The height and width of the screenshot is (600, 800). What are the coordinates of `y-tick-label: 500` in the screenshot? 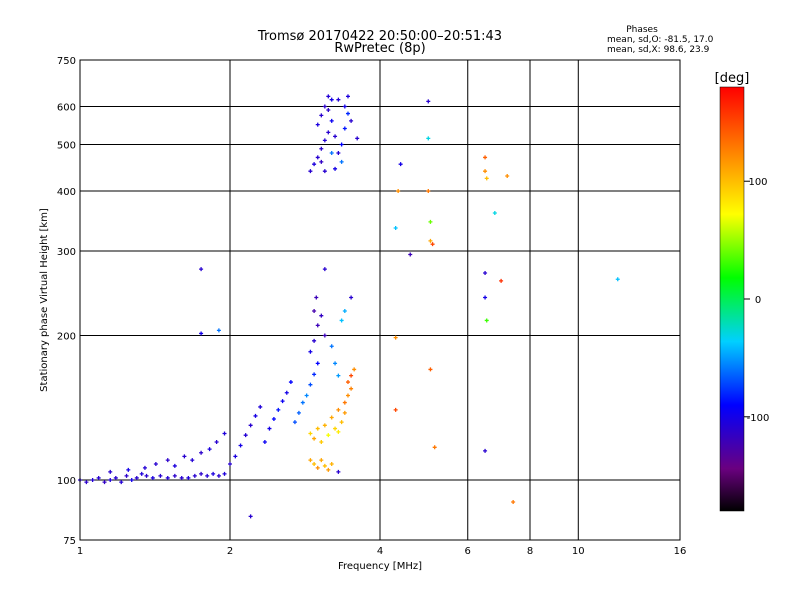 It's located at (66, 146).